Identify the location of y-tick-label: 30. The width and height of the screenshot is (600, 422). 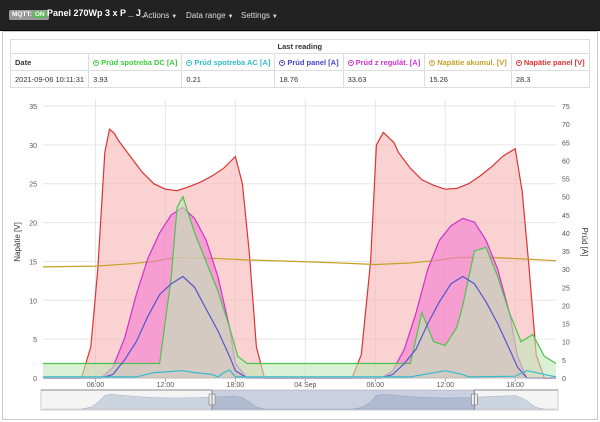
(33, 146).